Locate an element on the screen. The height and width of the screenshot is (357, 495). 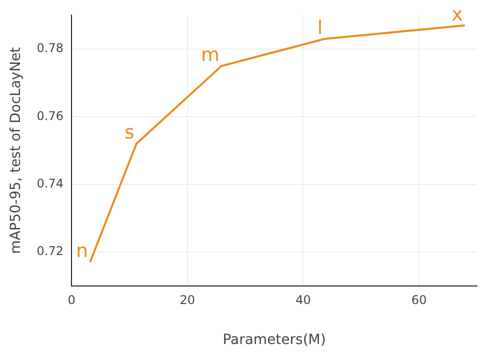
y-tick-label: 0.72 is located at coordinates (50, 251).